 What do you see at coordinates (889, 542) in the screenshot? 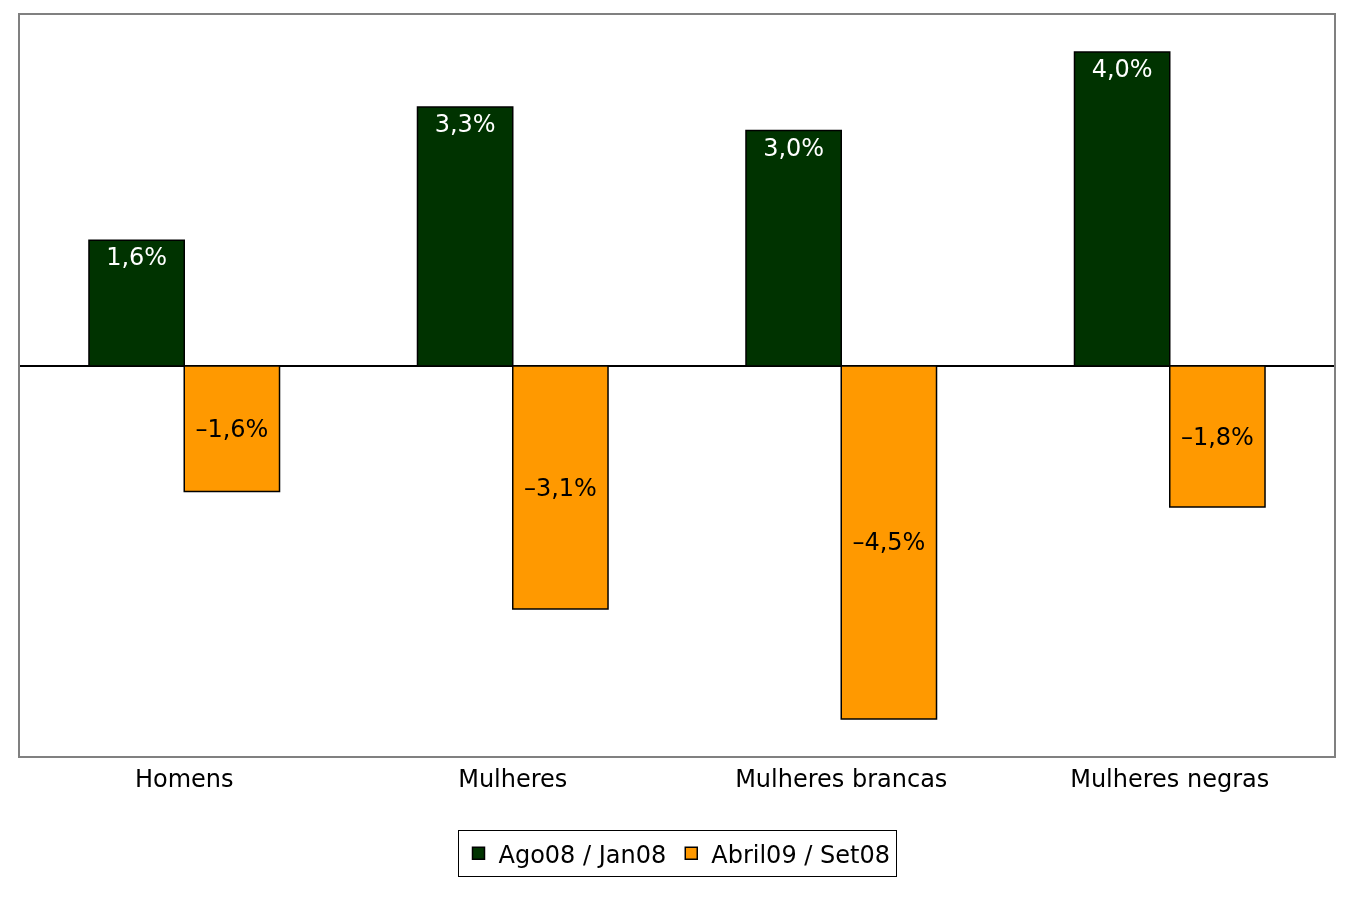
I see `data-label: –4,5%` at bounding box center [889, 542].